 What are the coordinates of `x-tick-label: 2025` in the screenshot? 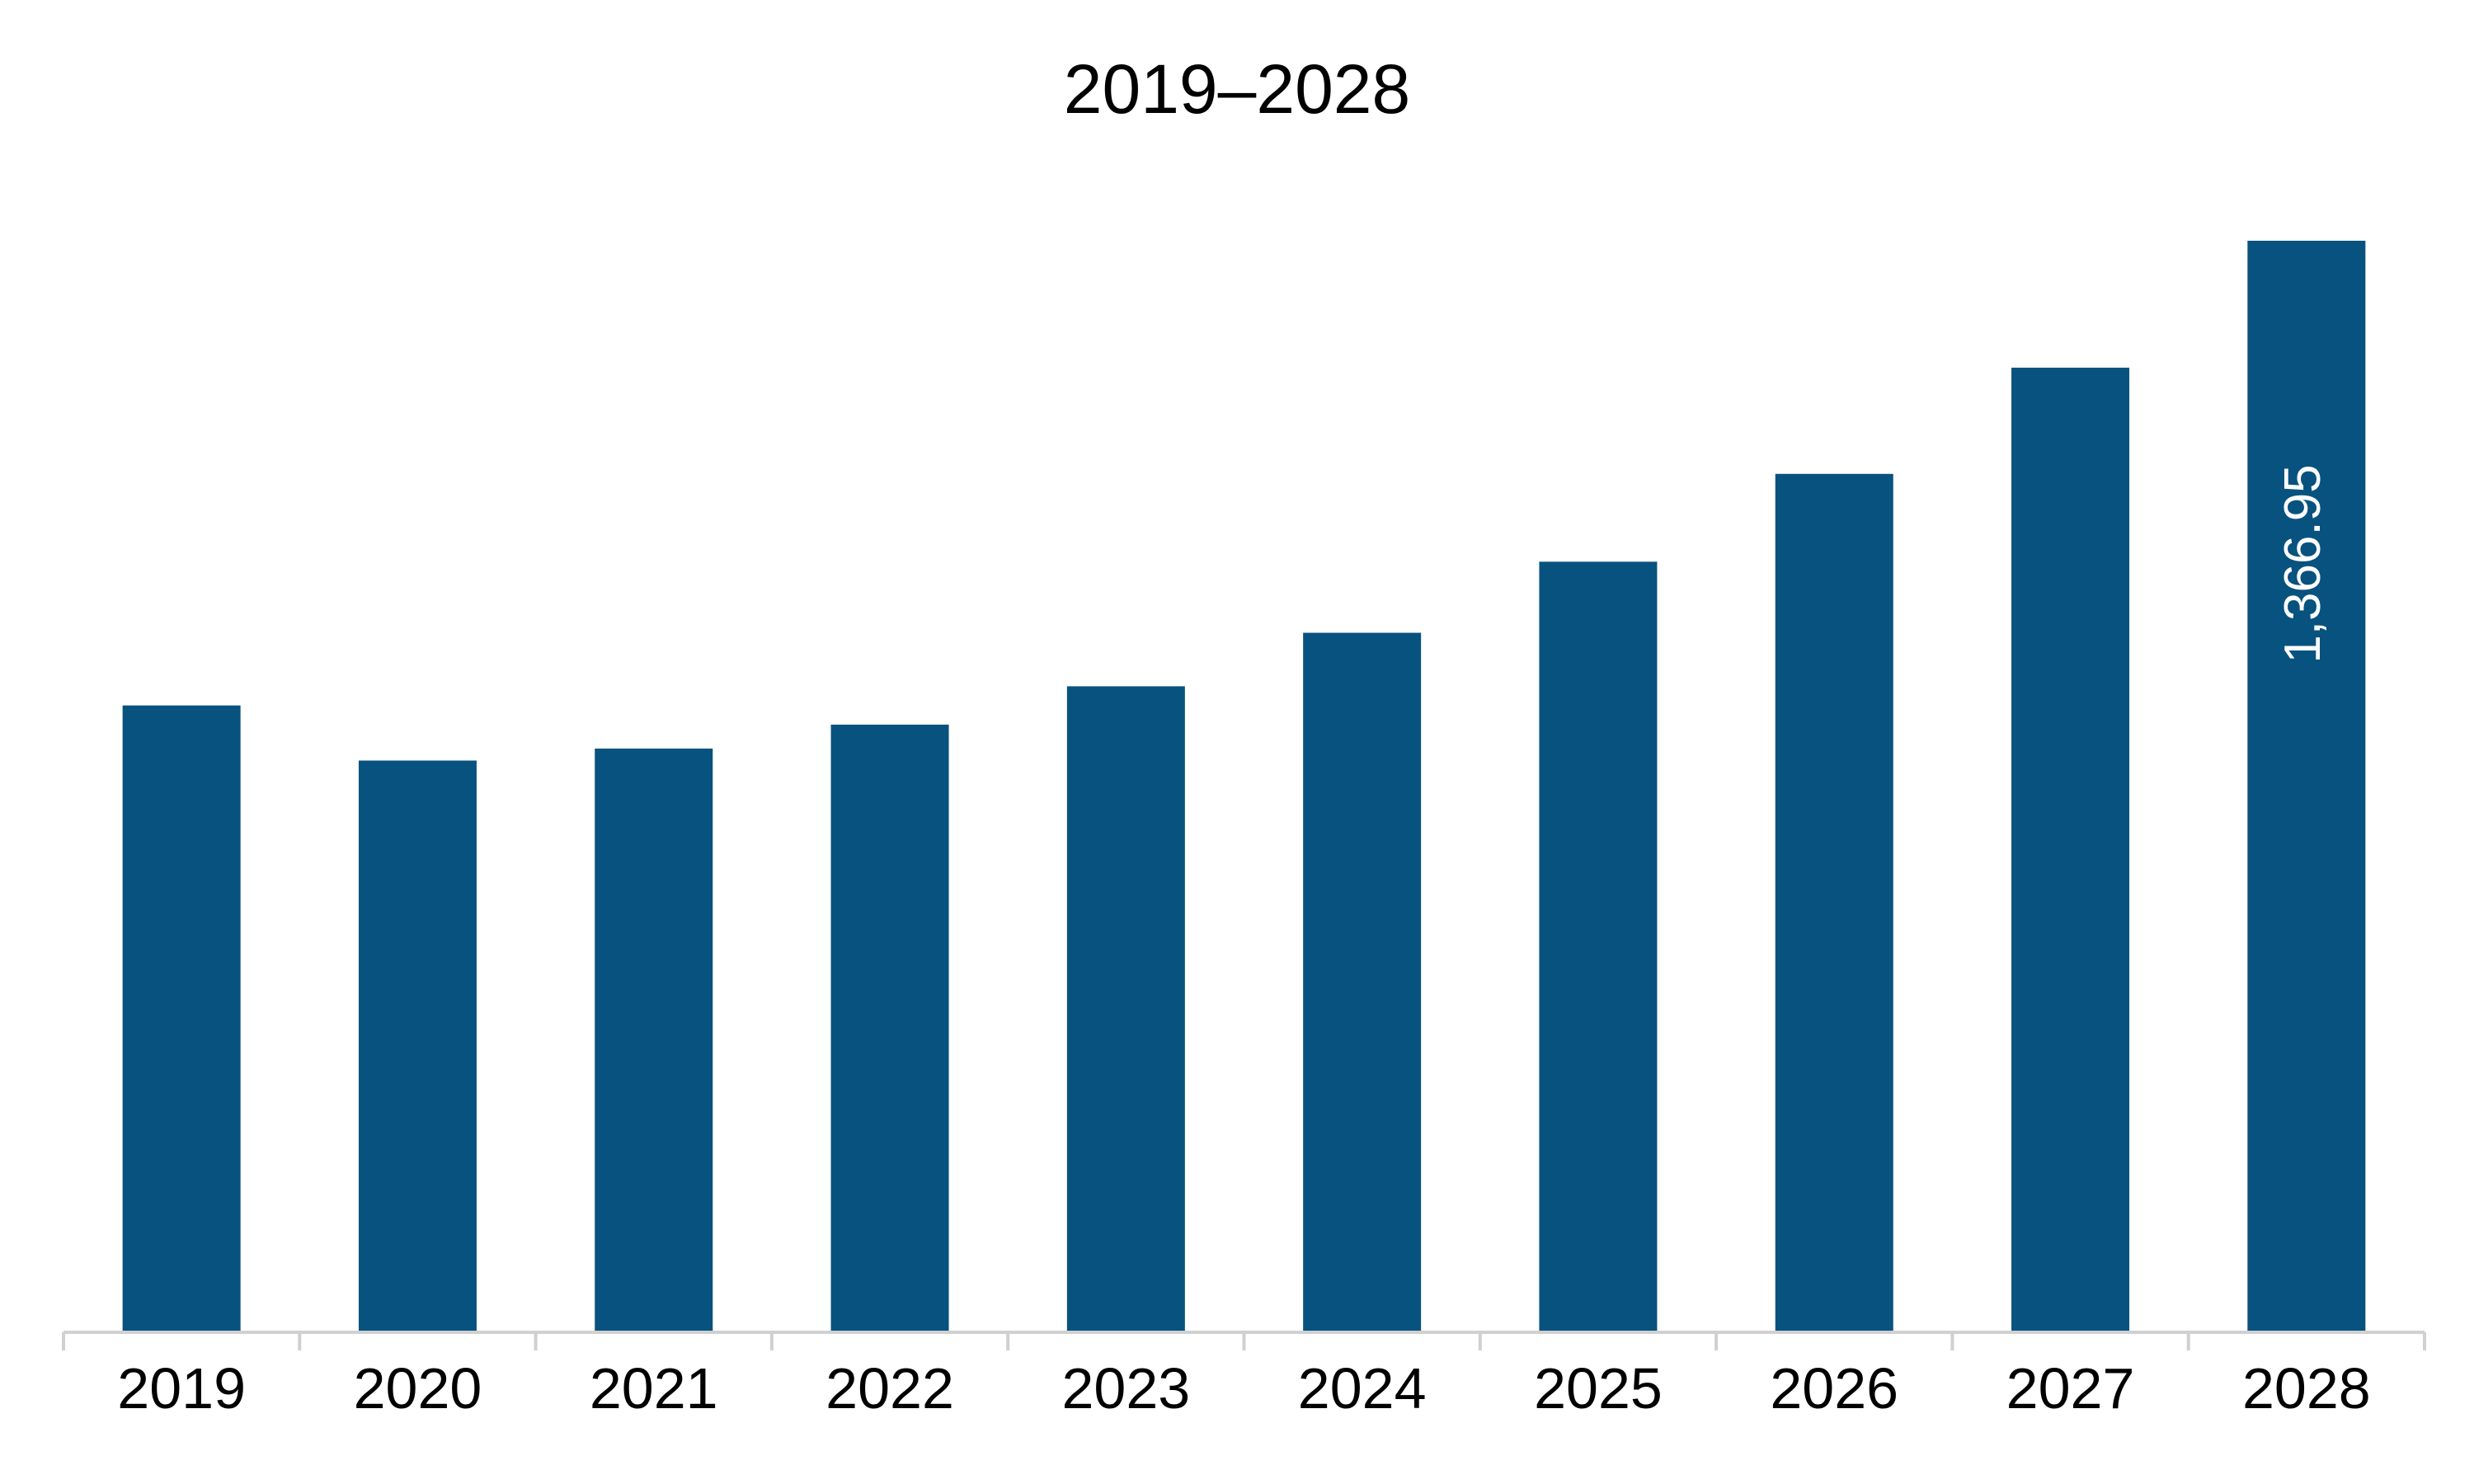 It's located at (1598, 1388).